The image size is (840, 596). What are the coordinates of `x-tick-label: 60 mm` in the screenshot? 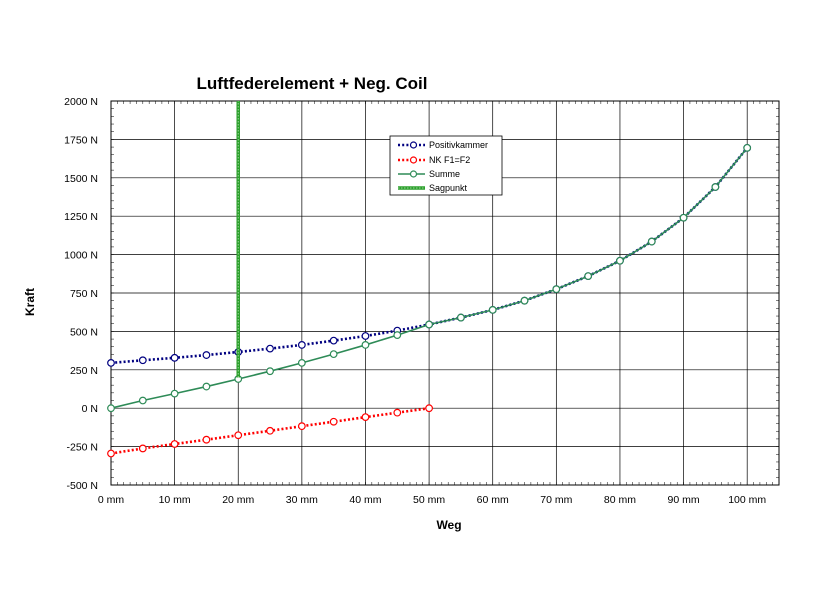 It's located at (493, 500).